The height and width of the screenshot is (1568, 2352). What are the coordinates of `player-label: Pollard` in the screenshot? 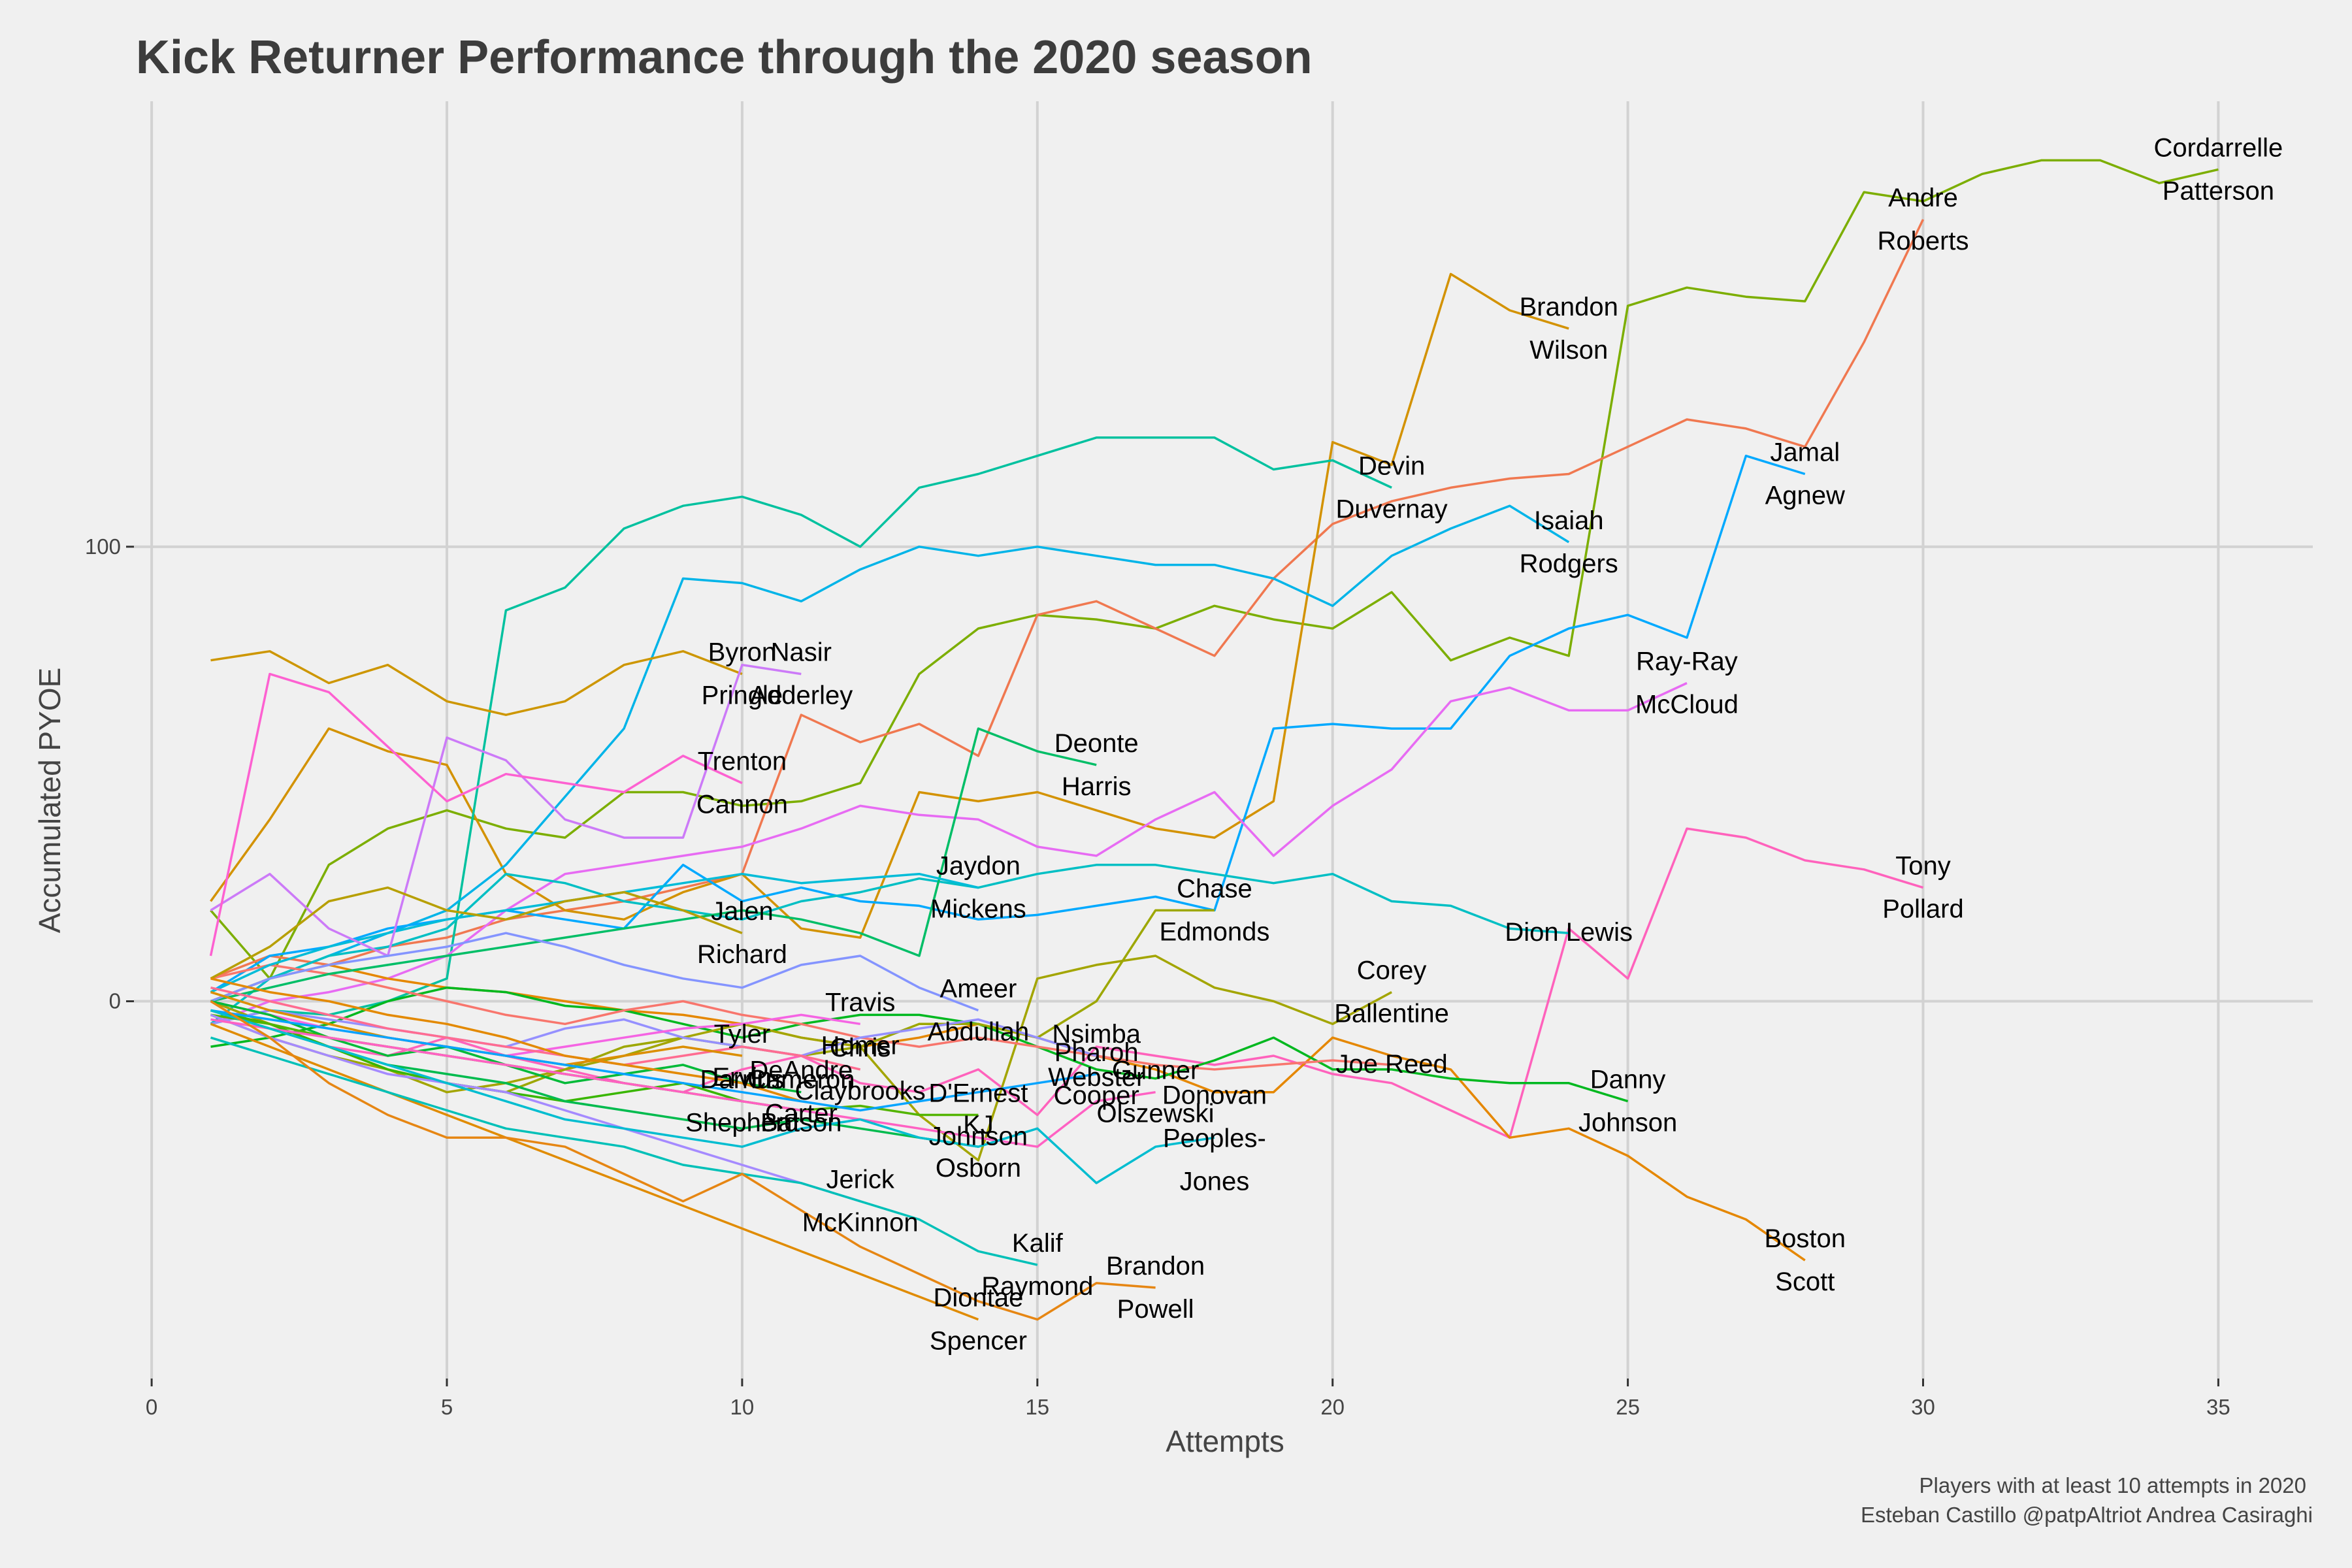 It's located at (1923, 909).